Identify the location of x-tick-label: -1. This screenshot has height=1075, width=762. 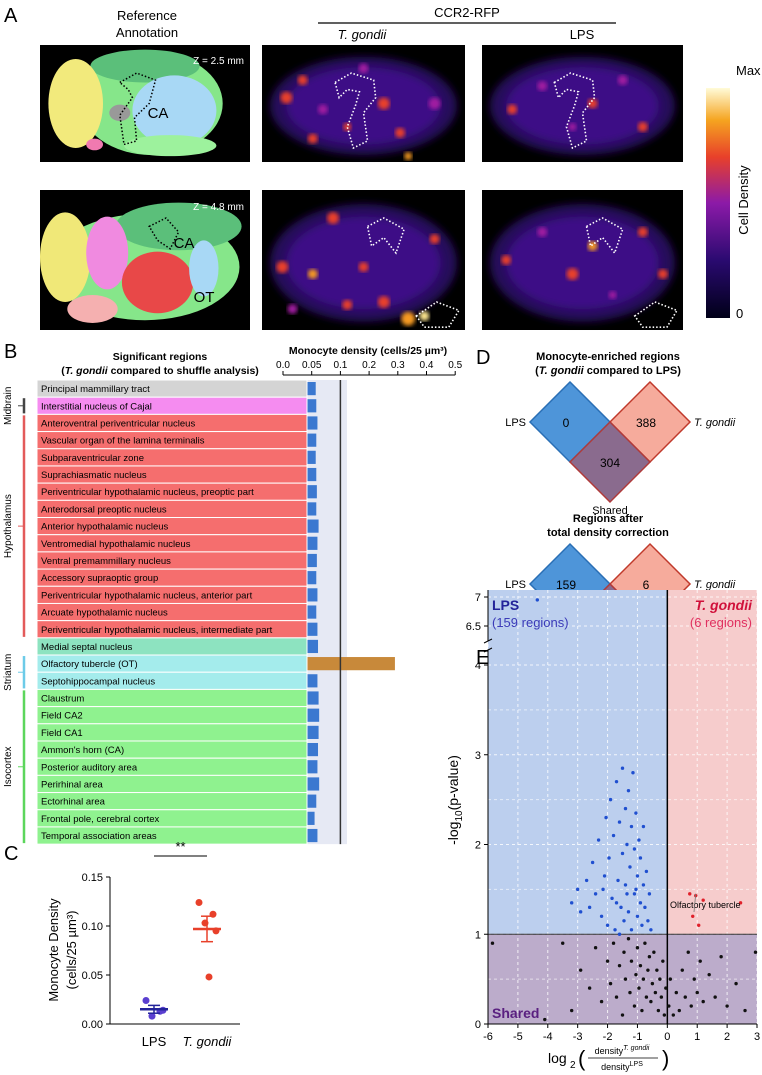
(638, 1037).